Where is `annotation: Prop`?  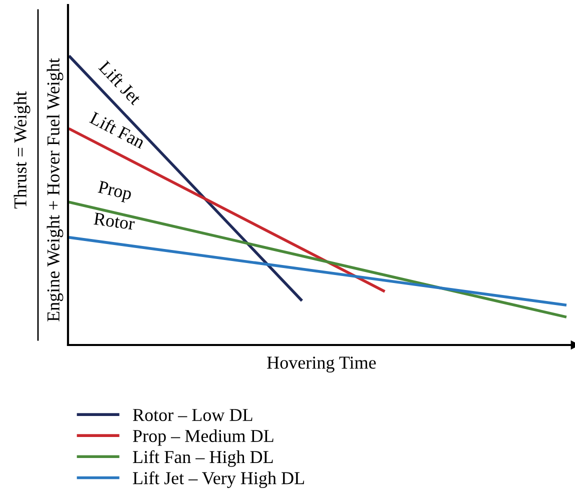 annotation: Prop is located at coordinates (114, 192).